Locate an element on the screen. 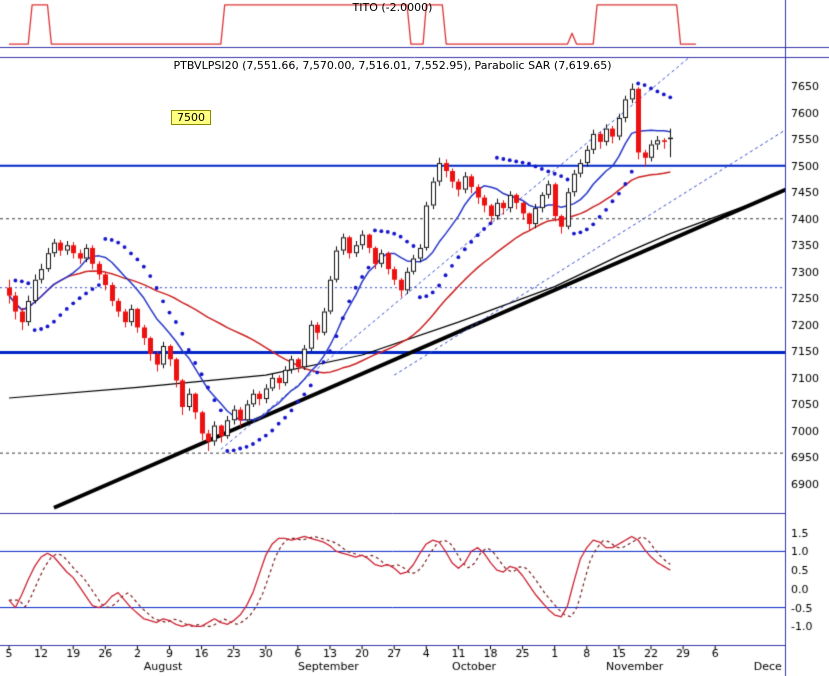 This screenshot has height=676, width=829. tito-indicator-title: TITO (-2.0000) is located at coordinates (392, 7).